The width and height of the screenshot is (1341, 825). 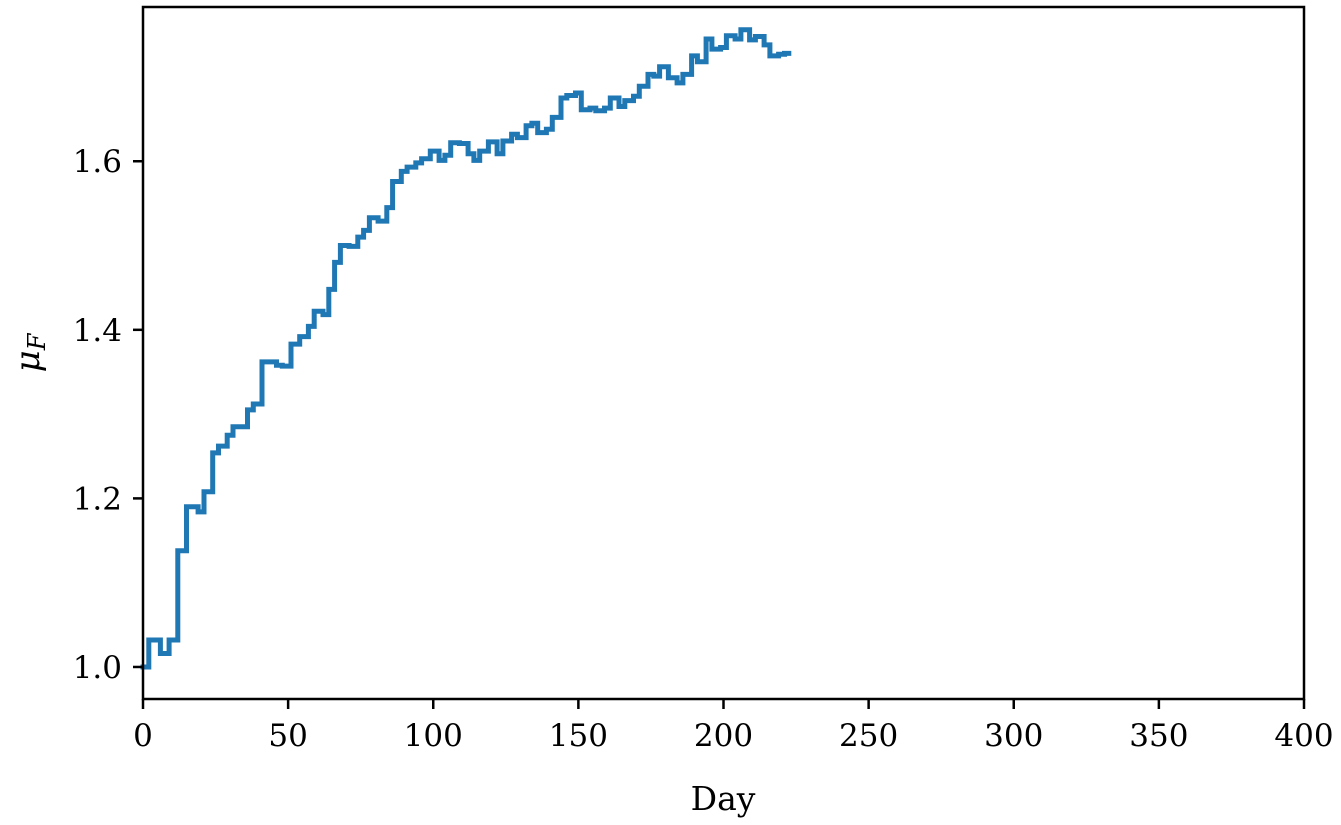 I want to click on y-tick-label: 1.2, so click(x=97, y=499).